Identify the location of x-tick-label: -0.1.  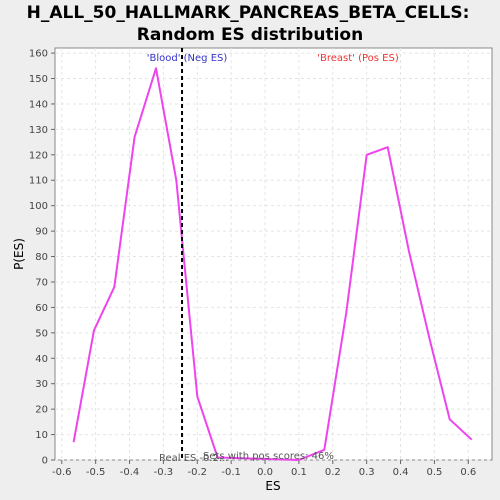
(231, 472).